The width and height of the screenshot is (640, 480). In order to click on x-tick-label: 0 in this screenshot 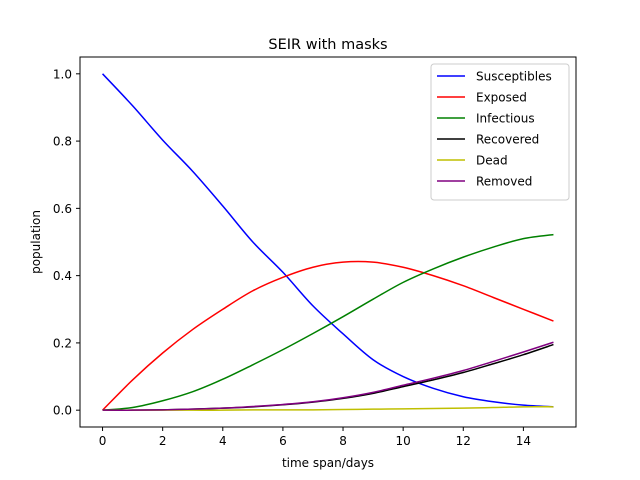, I will do `click(103, 441)`.